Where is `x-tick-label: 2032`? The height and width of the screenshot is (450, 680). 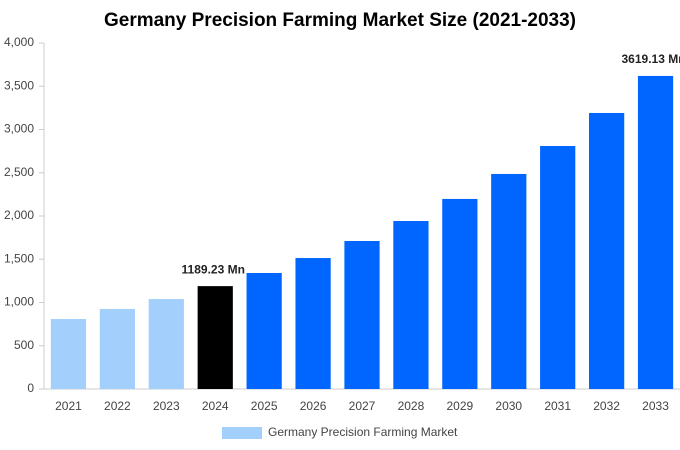
x-tick-label: 2032 is located at coordinates (606, 406).